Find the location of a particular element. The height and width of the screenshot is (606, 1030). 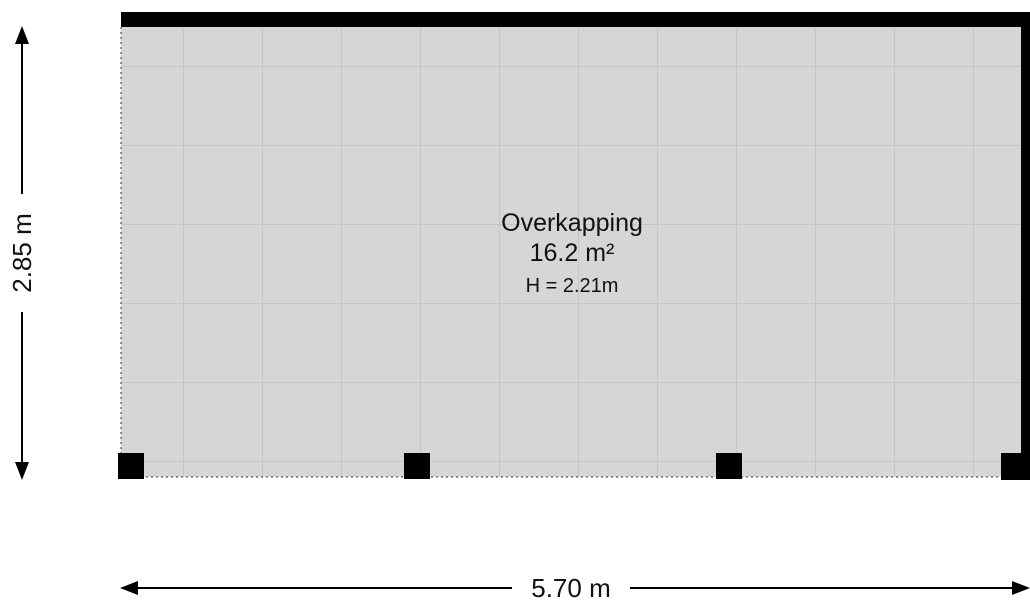

arrow-right-icon is located at coordinates (1021, 588).